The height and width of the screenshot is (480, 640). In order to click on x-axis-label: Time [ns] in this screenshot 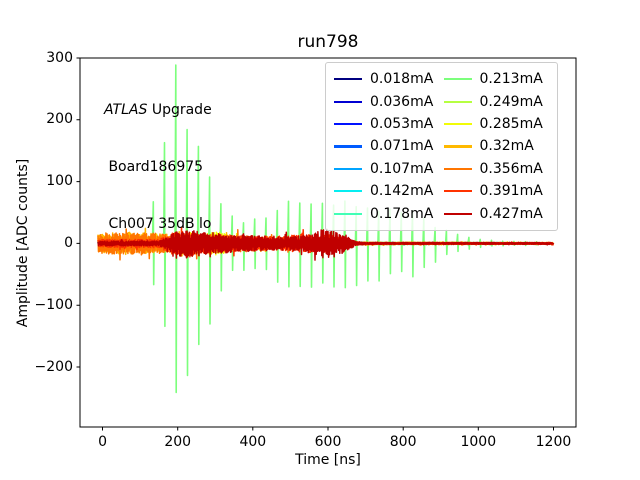, I will do `click(328, 460)`.